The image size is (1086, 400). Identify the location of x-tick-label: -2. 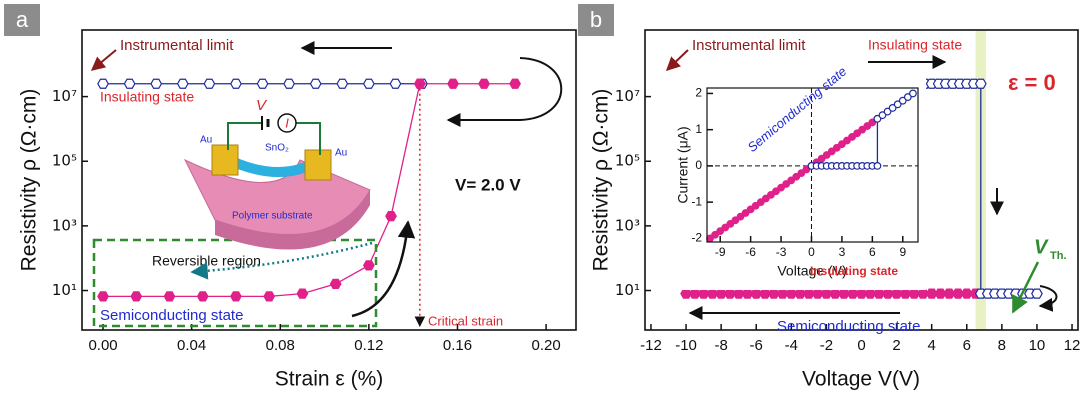
(826, 345).